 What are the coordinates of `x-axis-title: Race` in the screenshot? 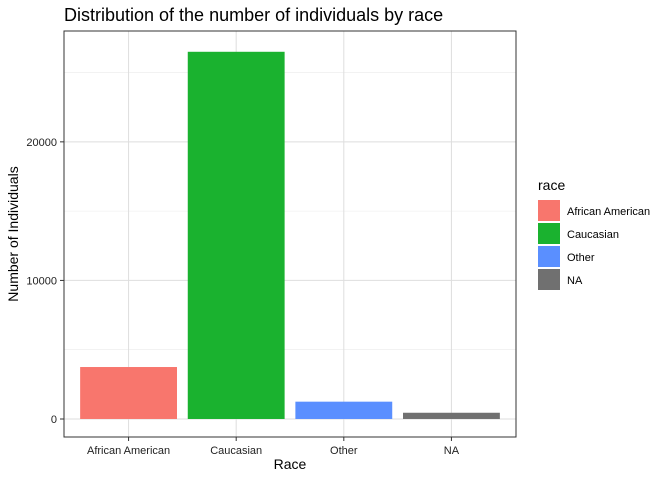 It's located at (290, 464).